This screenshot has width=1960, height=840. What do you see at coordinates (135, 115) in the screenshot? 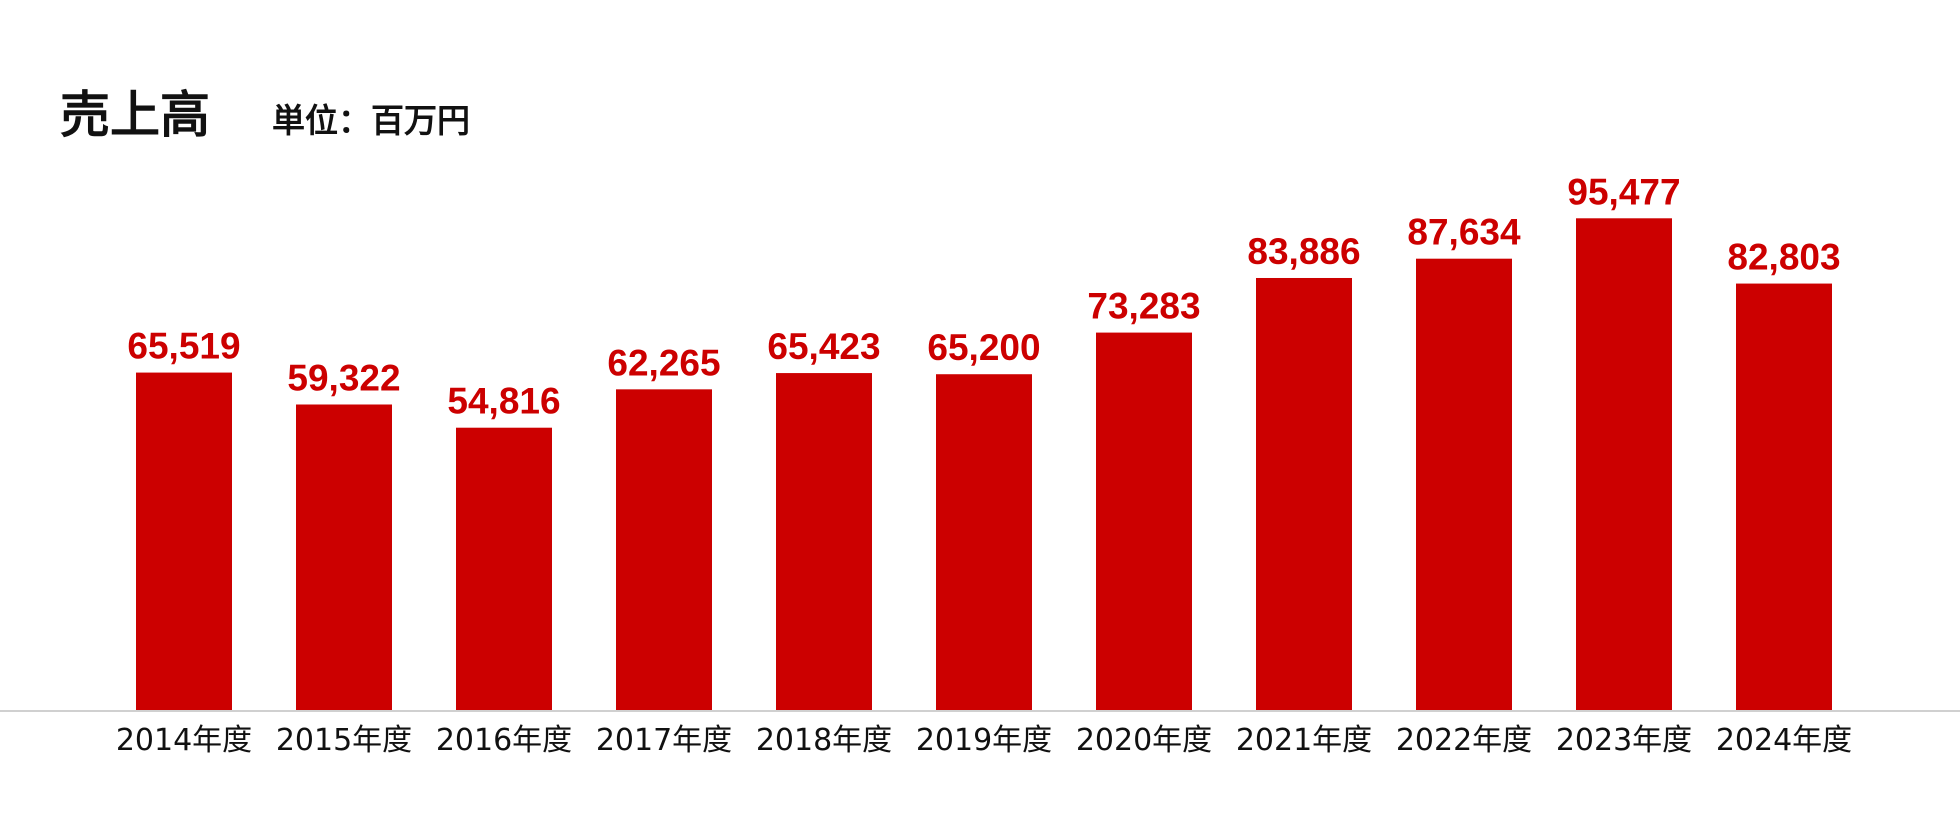
I see `chart-title: 売上高` at bounding box center [135, 115].